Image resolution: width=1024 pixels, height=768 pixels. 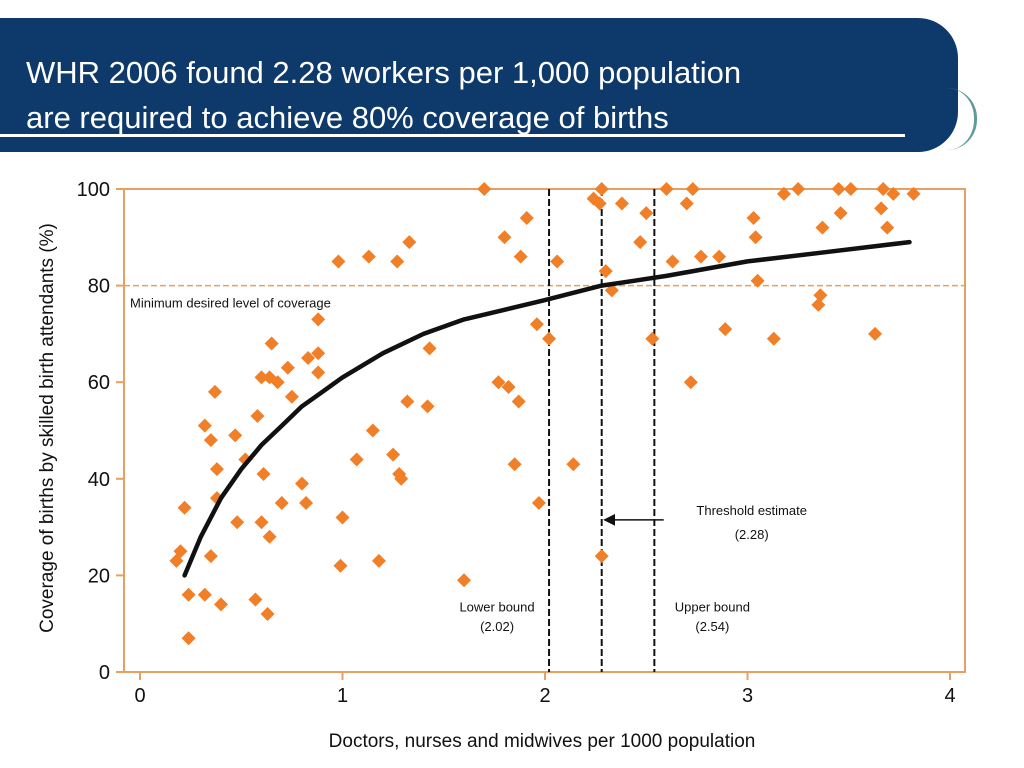 I want to click on x-tick-label: 4, so click(x=949, y=696).